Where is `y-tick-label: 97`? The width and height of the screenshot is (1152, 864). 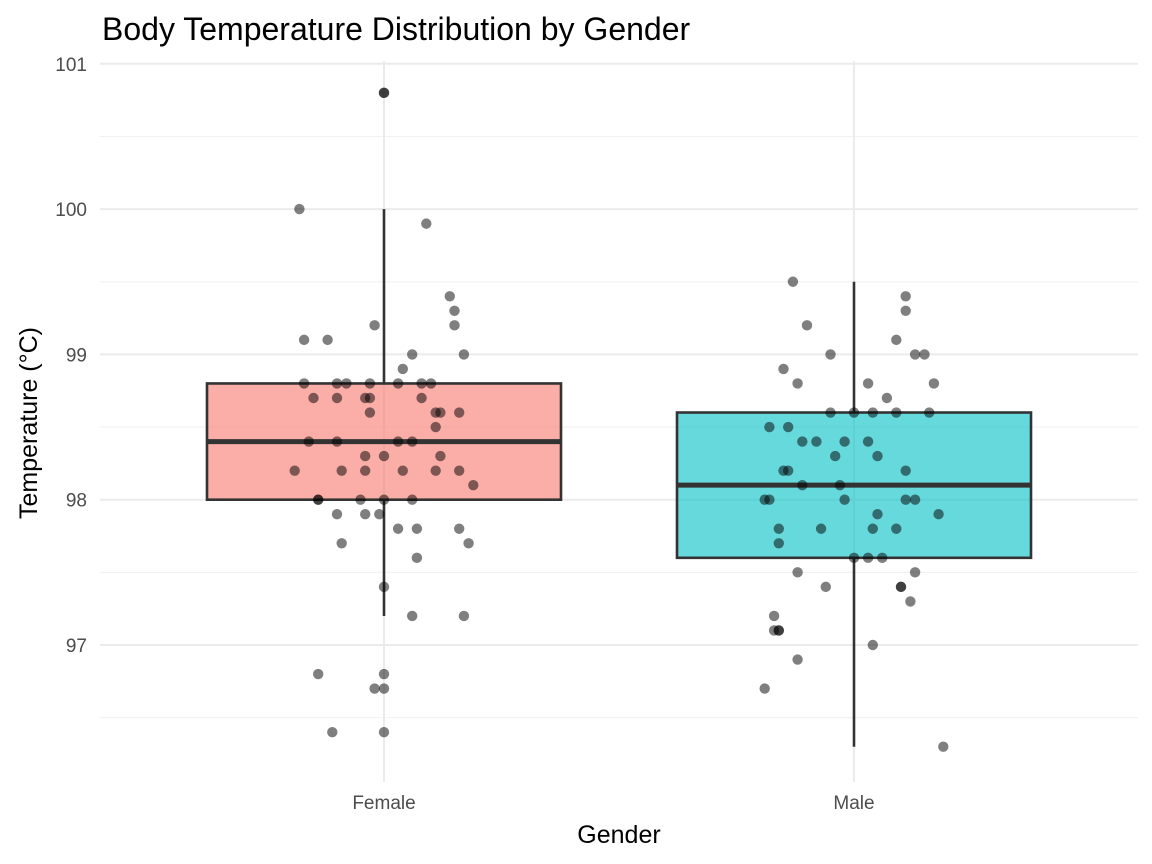 y-tick-label: 97 is located at coordinates (76, 646).